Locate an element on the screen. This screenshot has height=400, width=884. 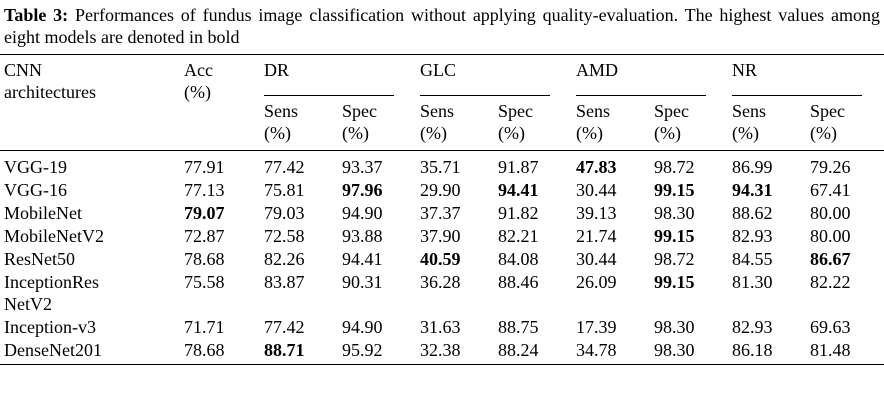
header-acc: Acc (%) is located at coordinates (198, 81).